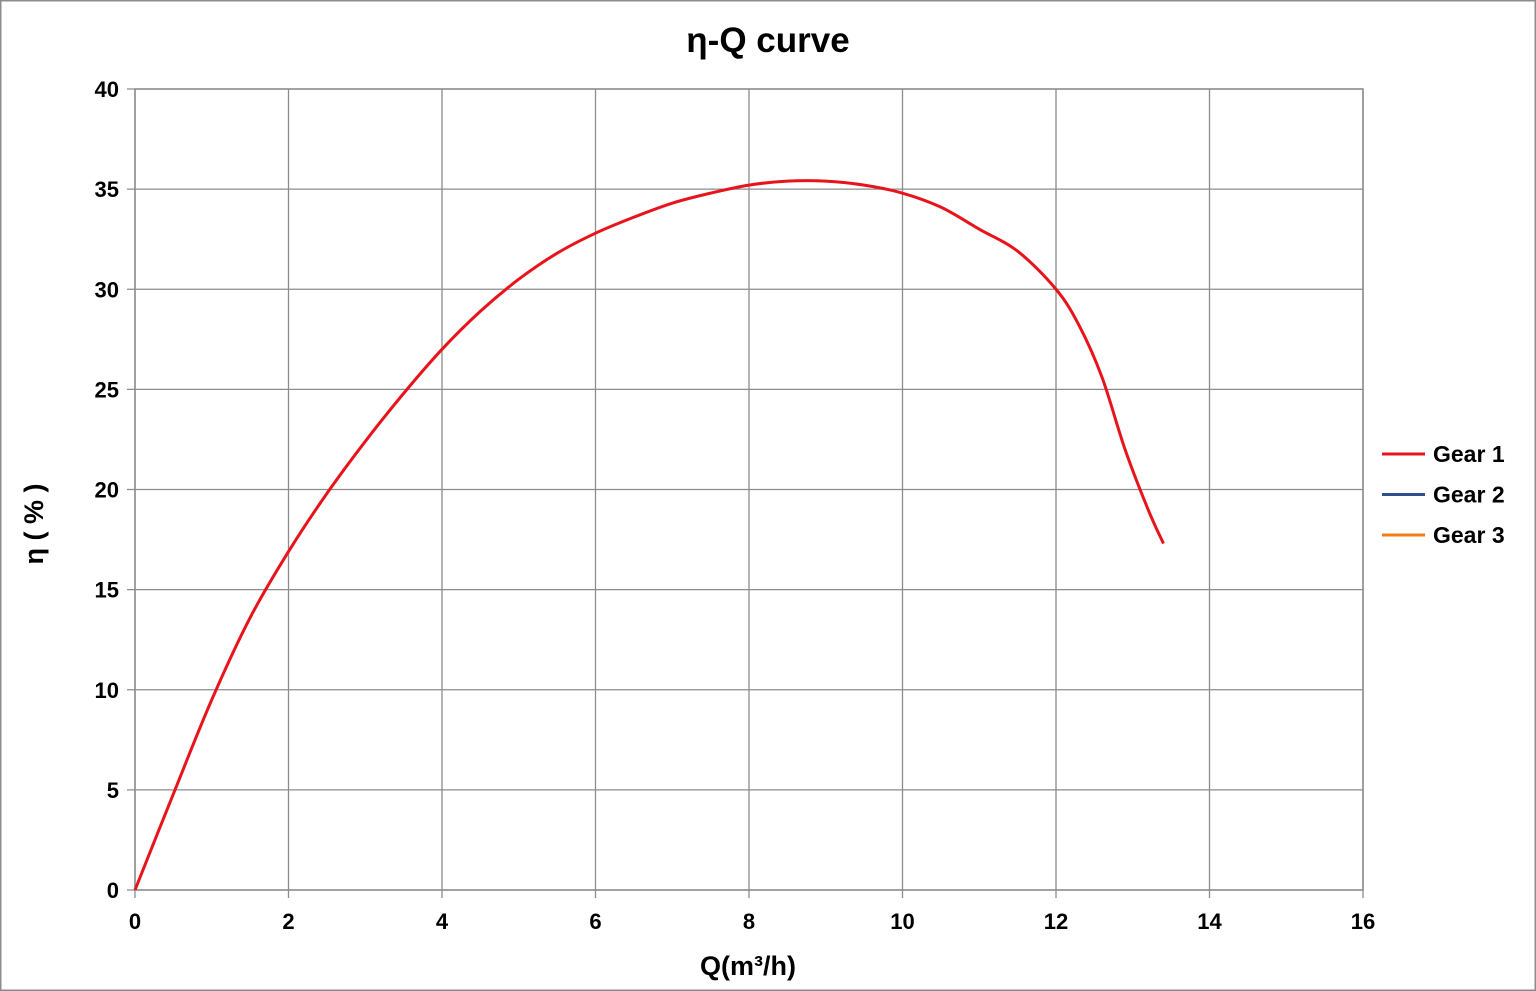 This screenshot has height=991, width=1536. Describe the element at coordinates (595, 921) in the screenshot. I see `x-tick-label: 6` at that location.